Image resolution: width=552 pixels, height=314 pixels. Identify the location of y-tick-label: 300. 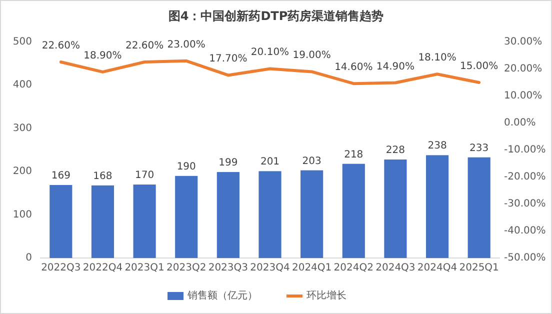
(22, 128).